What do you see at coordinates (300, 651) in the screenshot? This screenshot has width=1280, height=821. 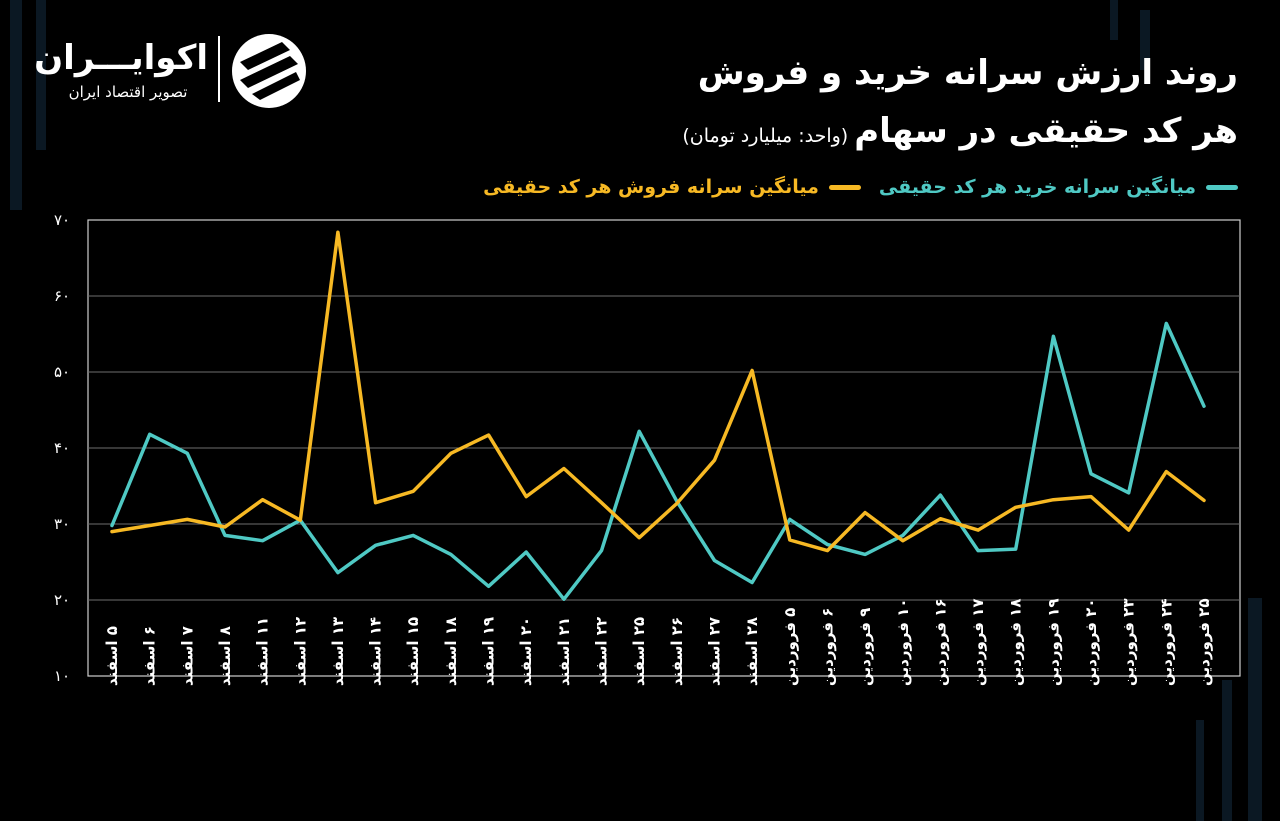 I see `x-tick-label: ۱۲ اسفند` at bounding box center [300, 651].